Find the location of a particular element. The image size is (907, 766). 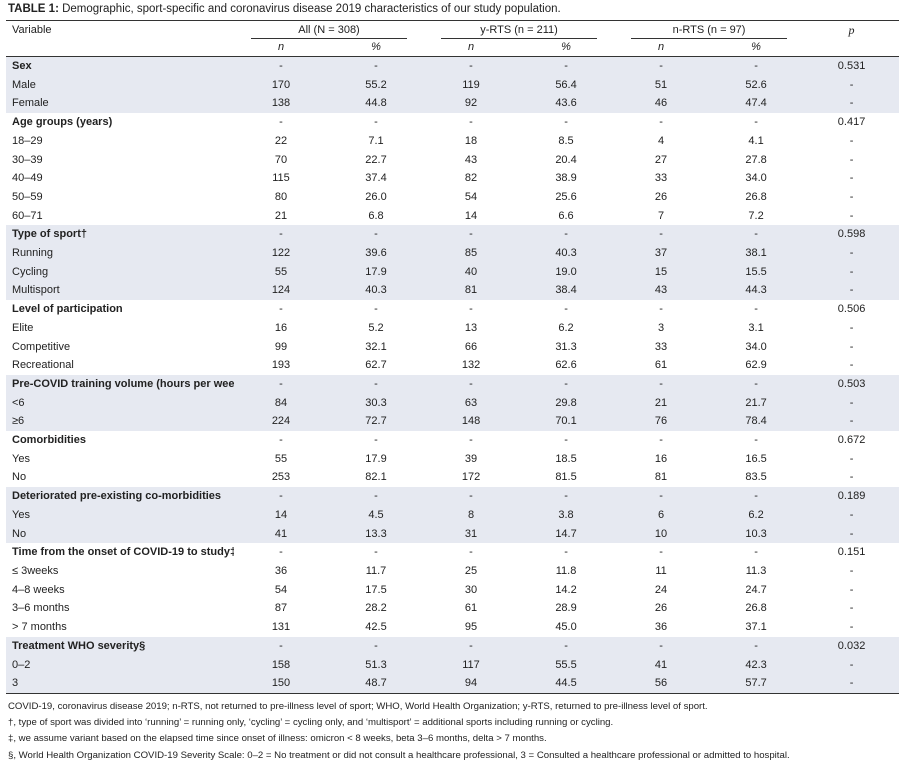

row-label: 50–59 is located at coordinates (27, 196).